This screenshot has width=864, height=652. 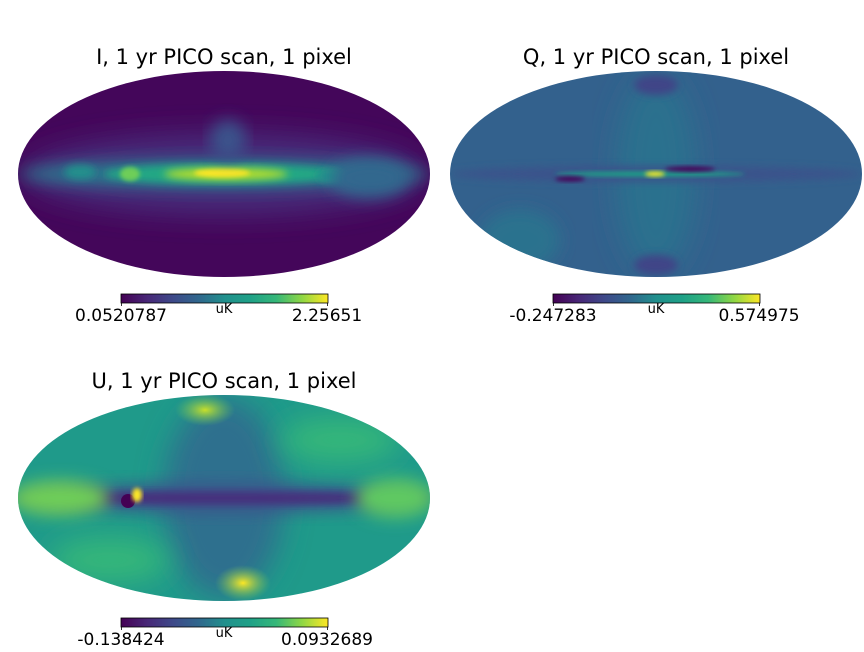 What do you see at coordinates (121, 316) in the screenshot?
I see `colorbar-i-min-label: 0.0520787` at bounding box center [121, 316].